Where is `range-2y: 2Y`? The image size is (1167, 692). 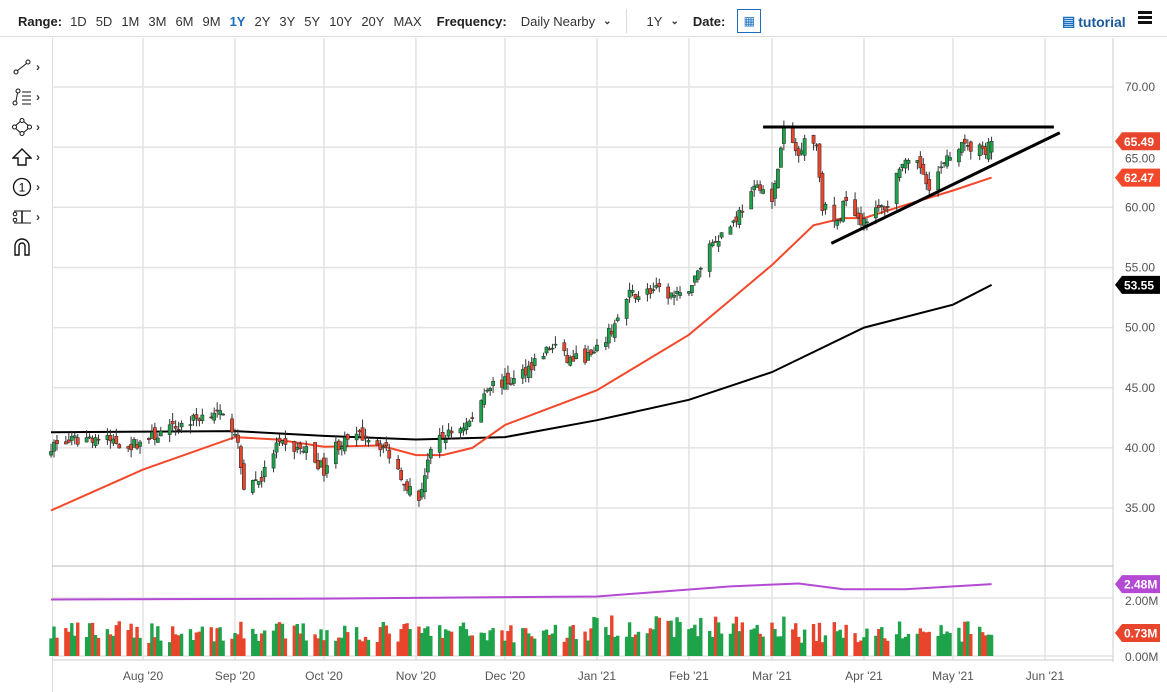 range-2y: 2Y is located at coordinates (262, 21).